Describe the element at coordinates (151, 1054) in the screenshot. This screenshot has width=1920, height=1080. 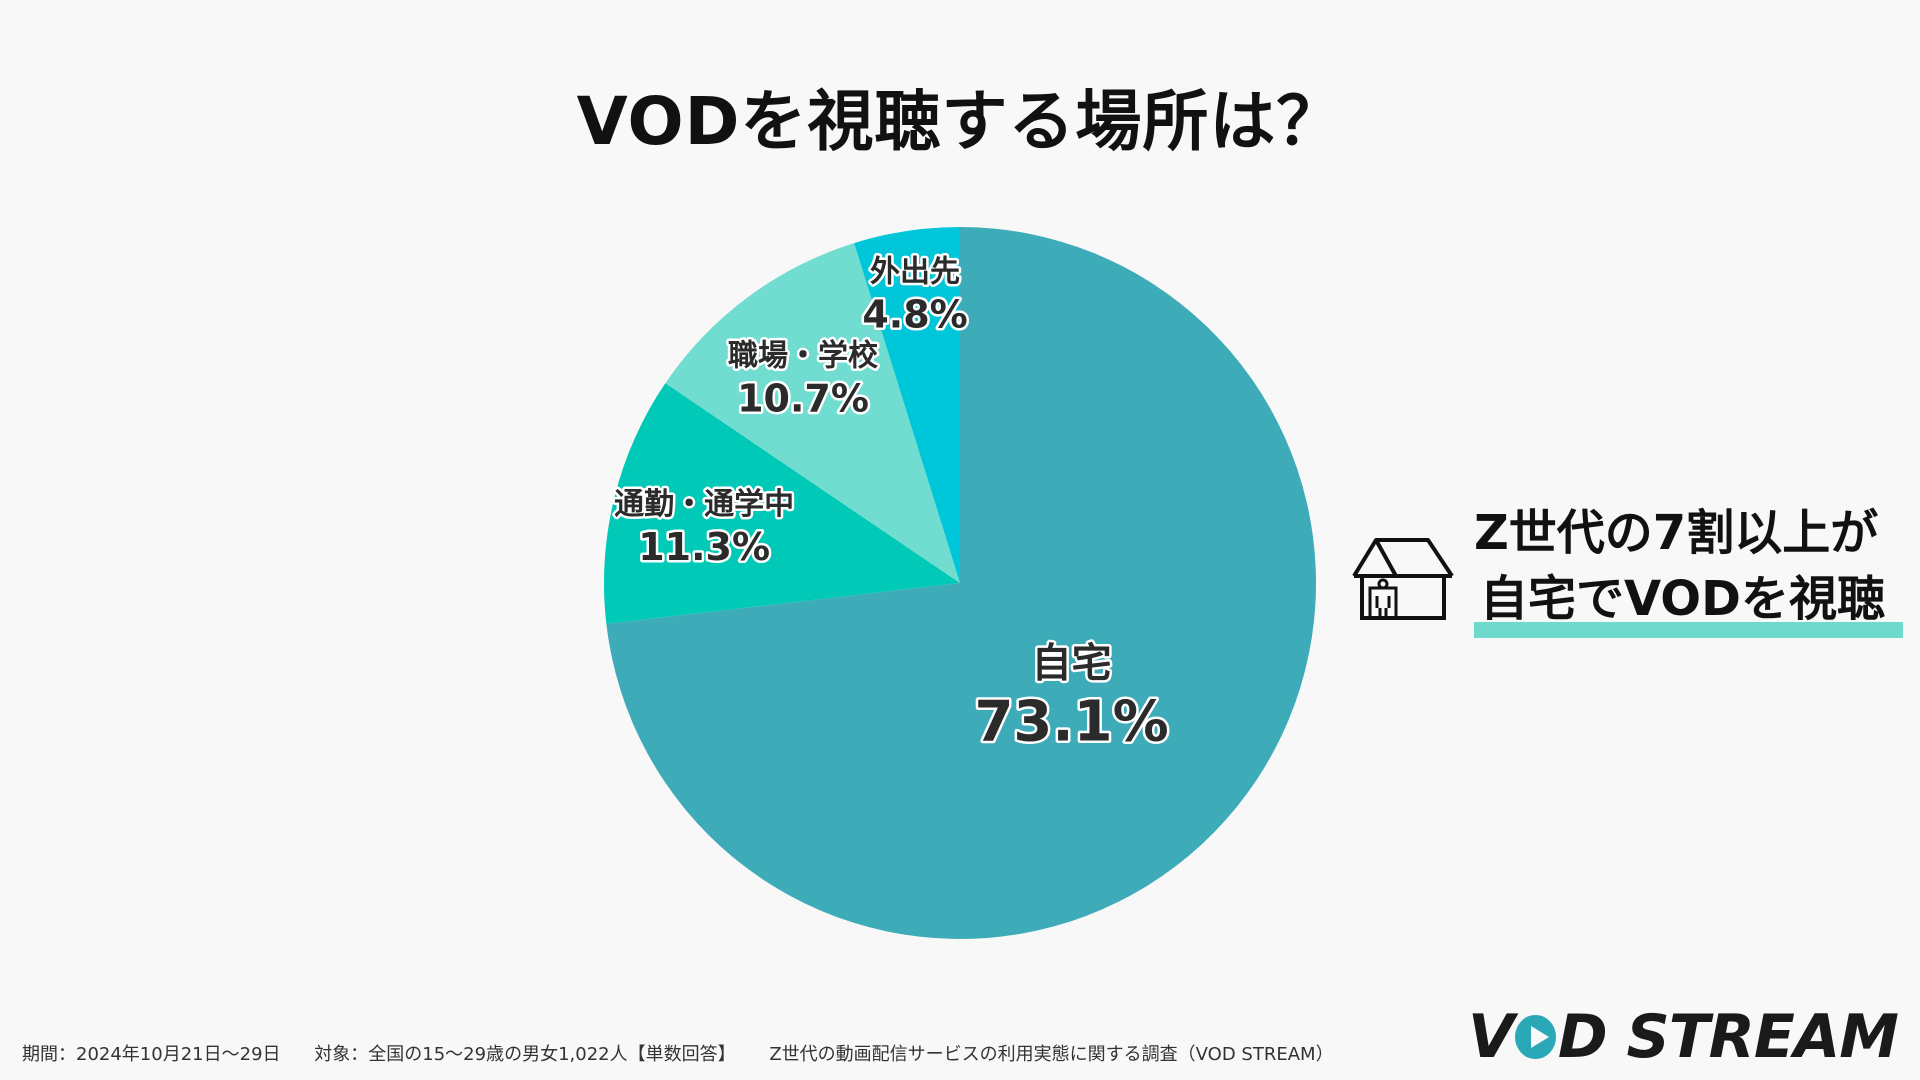
I see `survey-period: 期間：2024年10月21日〜29日` at that location.